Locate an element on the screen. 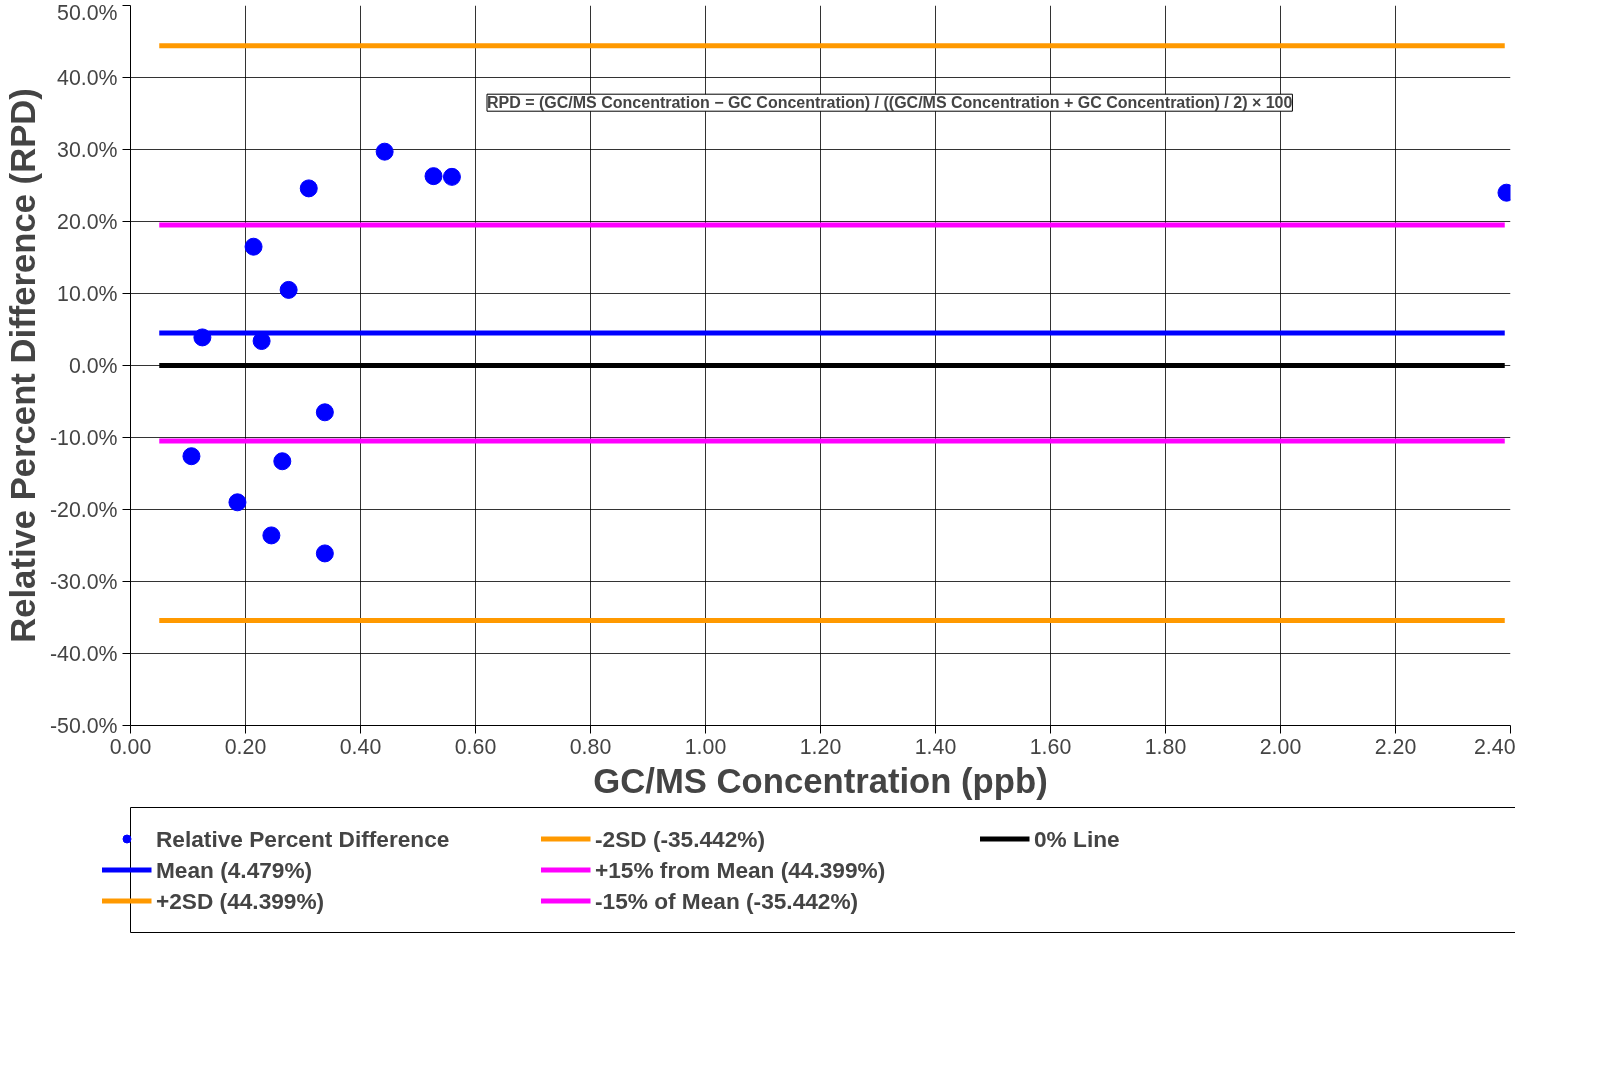 Image resolution: width=1617 pixels, height=1081 pixels. x-tick-label: 1.60 is located at coordinates (1050, 746).